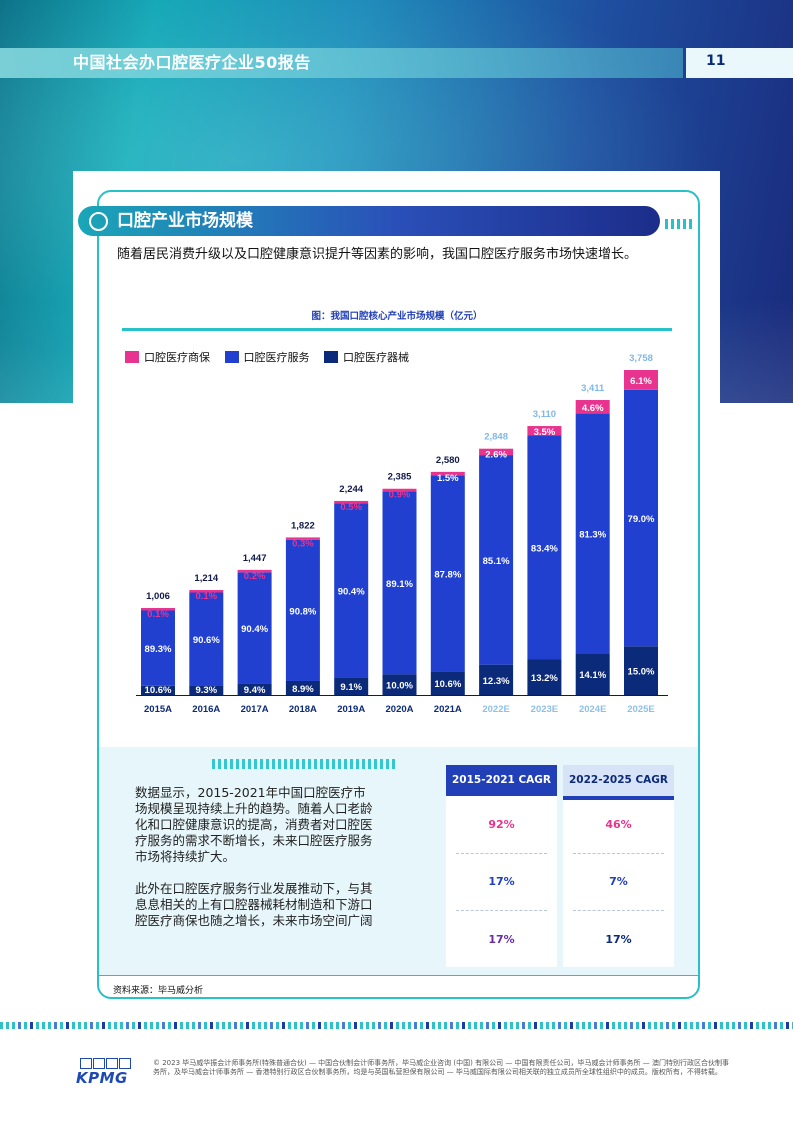  I want to click on data-label-device: 15.0%, so click(641, 672).